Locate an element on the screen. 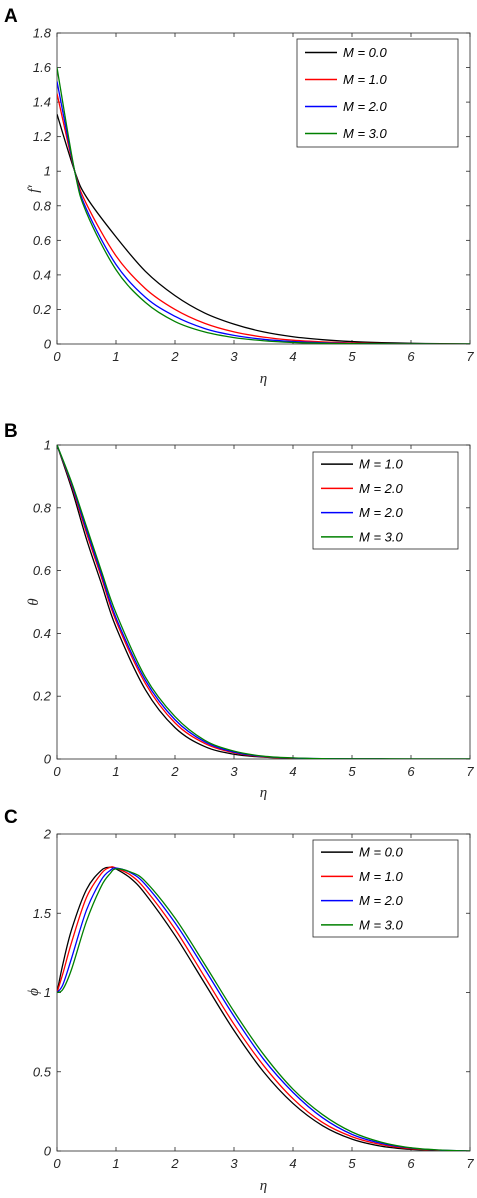 Image resolution: width=477 pixels, height=1198 pixels. y-tick-label: 1.4 is located at coordinates (42, 102).